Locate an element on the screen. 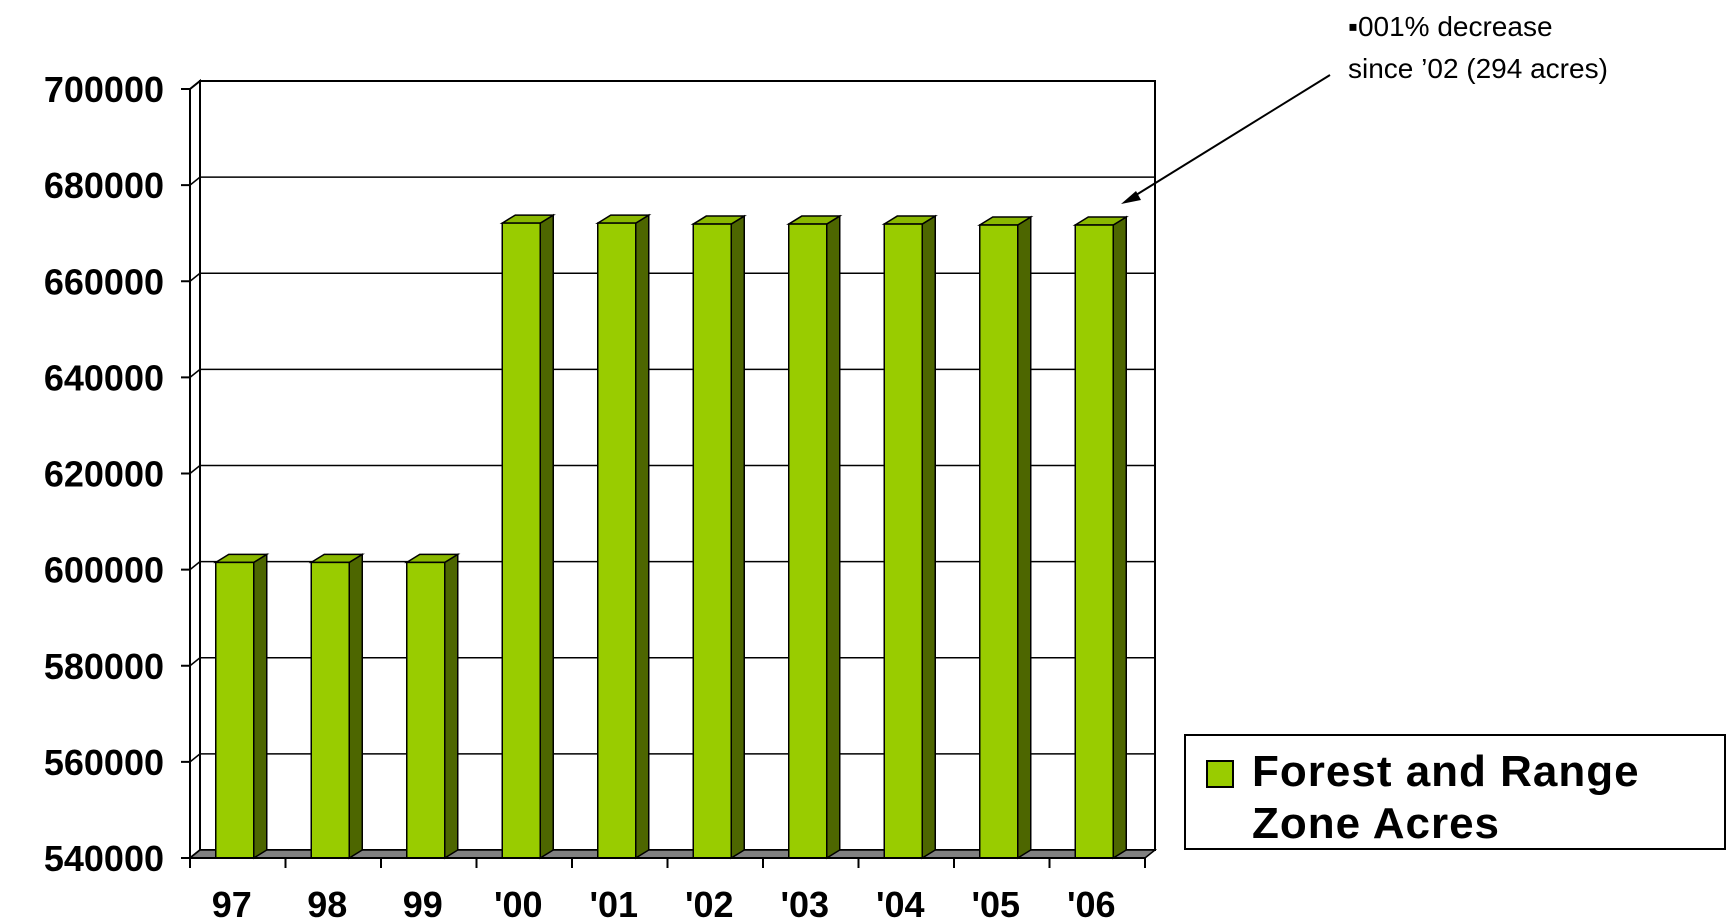  y-tick-label: 620000 is located at coordinates (104, 474).